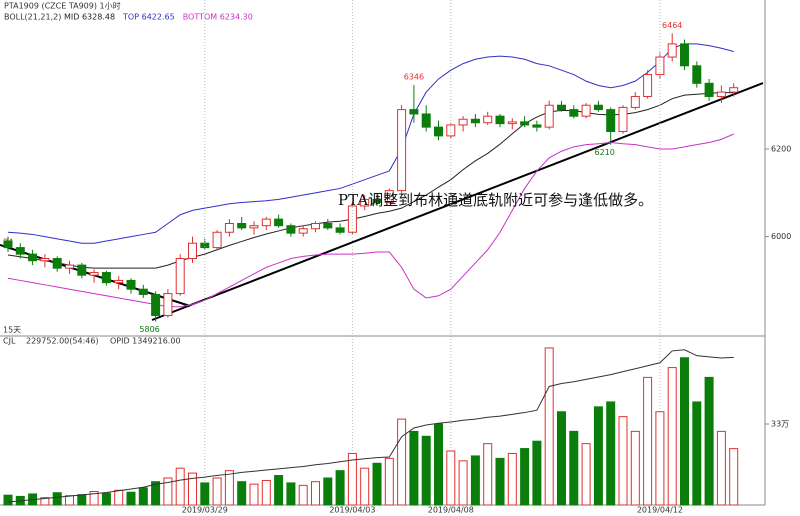 This screenshot has width=800, height=516. I want to click on x-tick-label: 2019/04/03, so click(352, 510).